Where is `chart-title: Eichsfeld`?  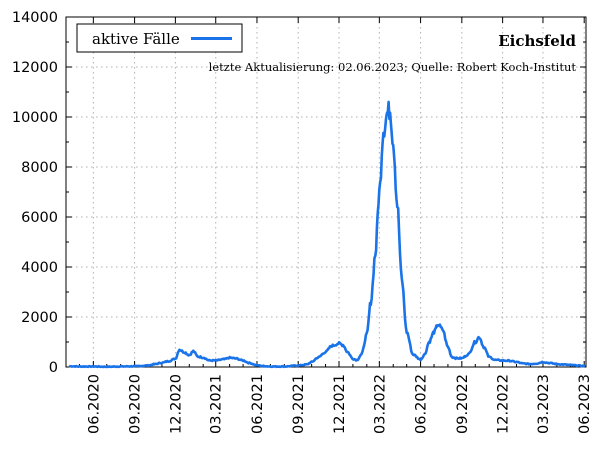
chart-title: Eichsfeld is located at coordinates (537, 41).